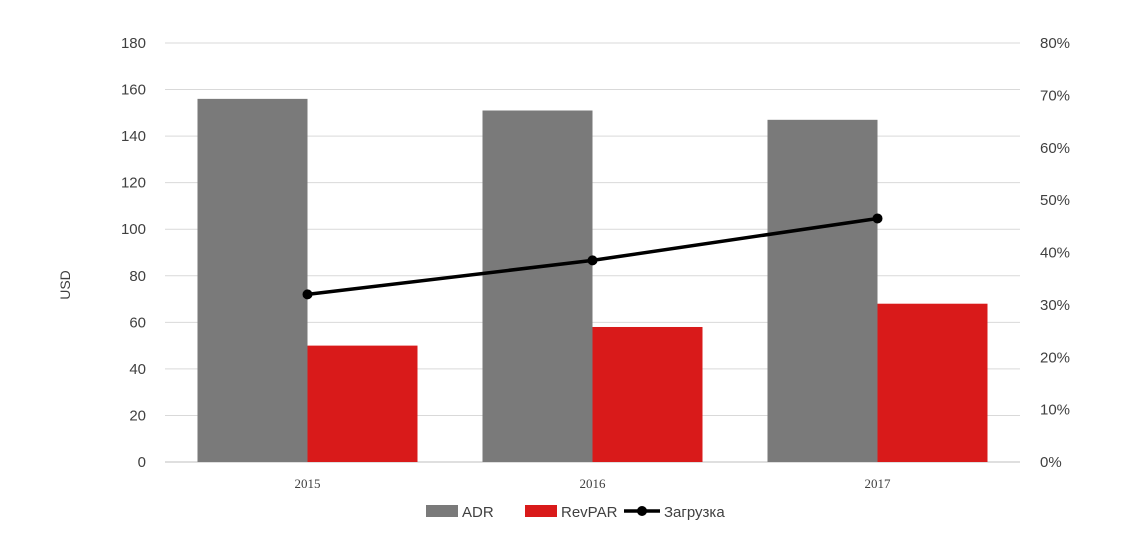 The image size is (1144, 537). Describe the element at coordinates (142, 462) in the screenshot. I see `y-tick-label: 0` at that location.